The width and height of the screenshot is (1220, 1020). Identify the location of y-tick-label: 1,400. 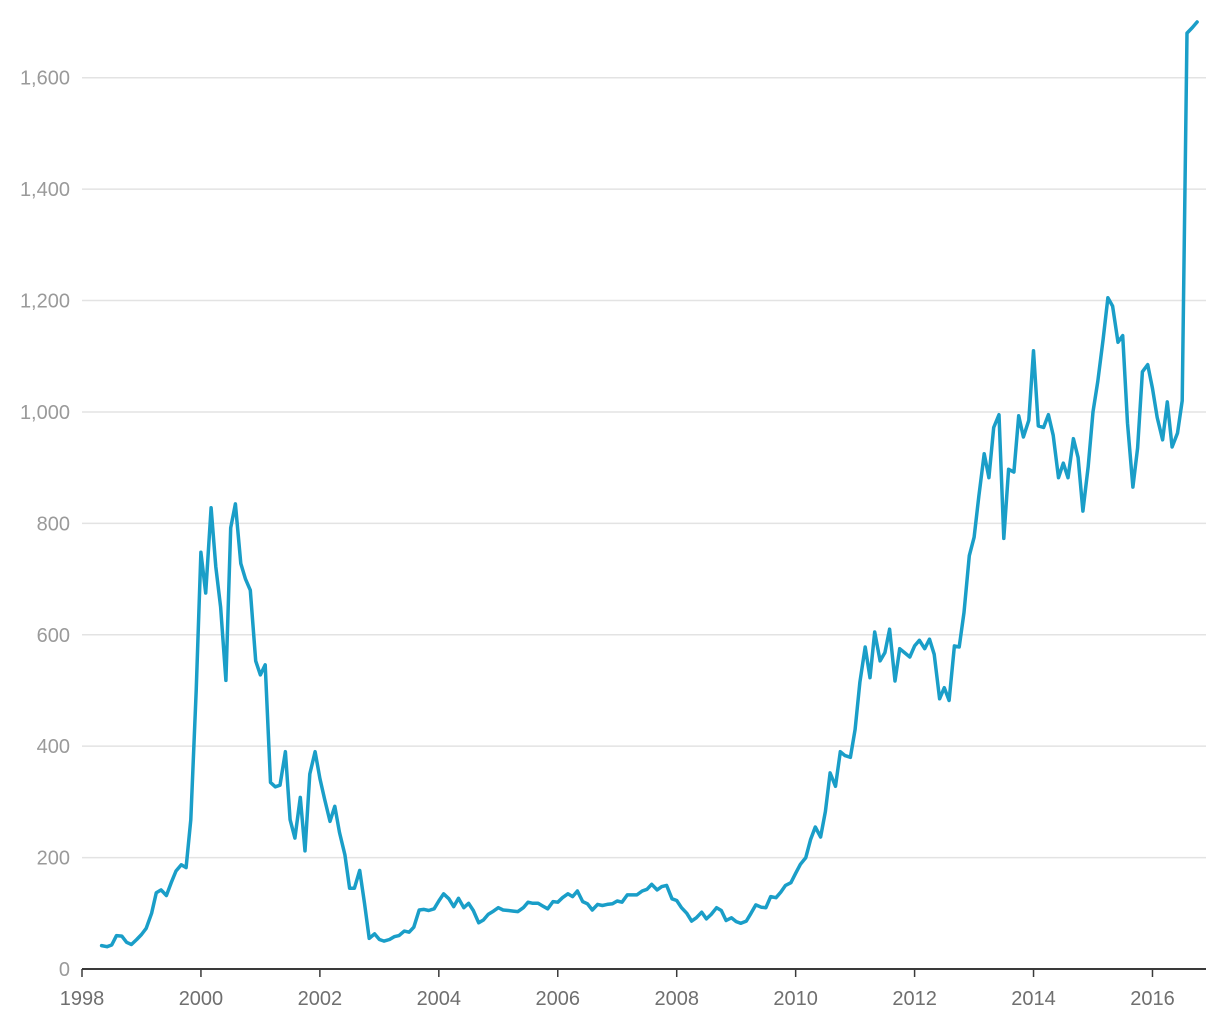
(45, 190).